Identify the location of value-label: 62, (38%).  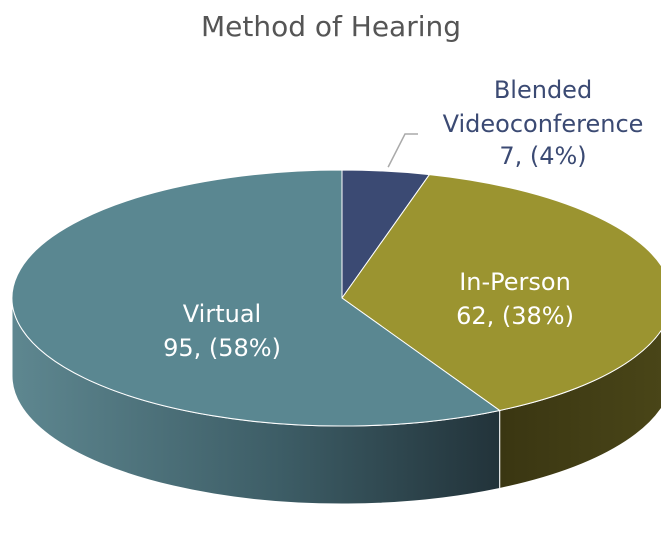
(515, 316).